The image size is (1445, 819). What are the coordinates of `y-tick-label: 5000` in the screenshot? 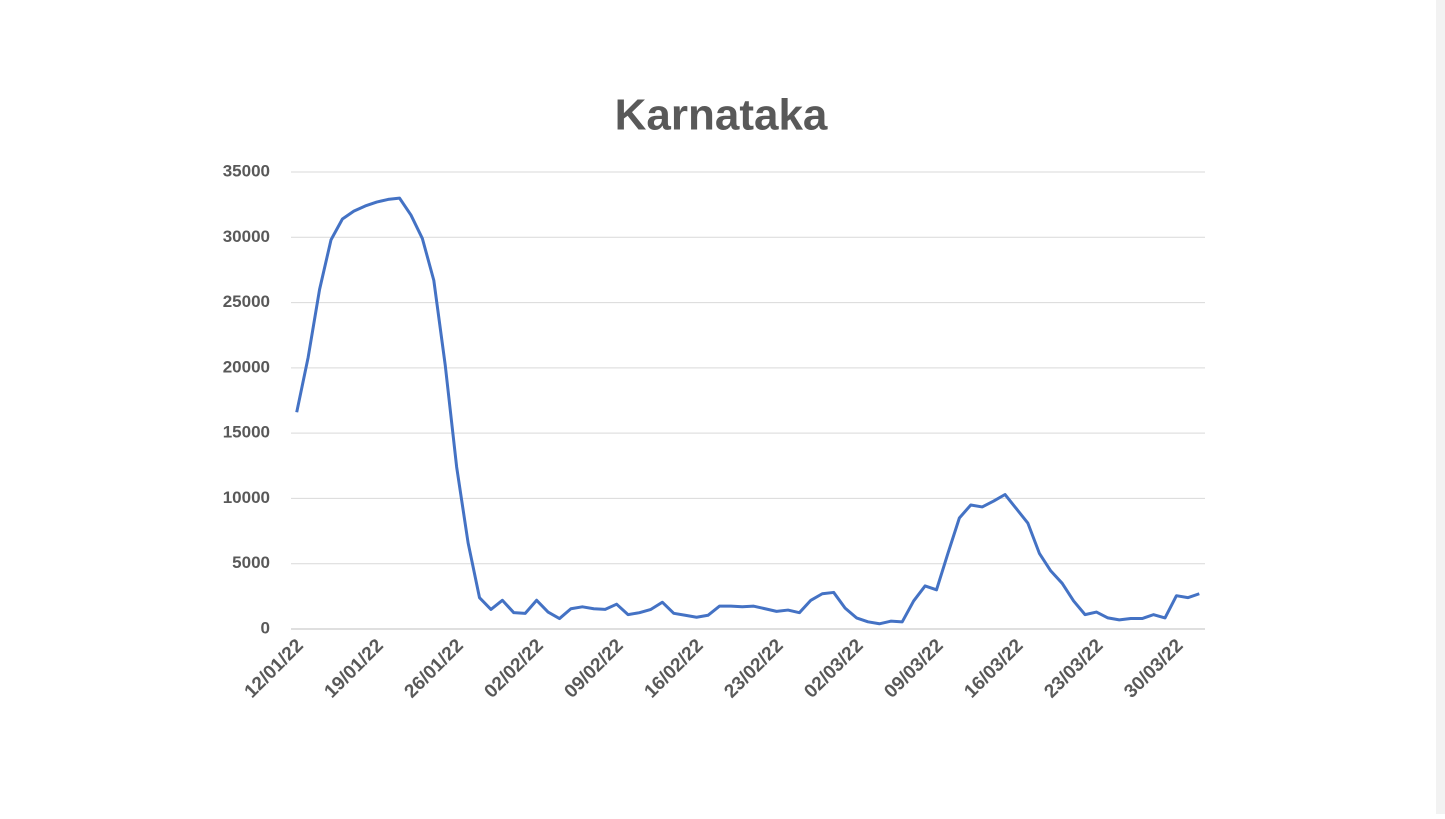 It's located at (251, 562).